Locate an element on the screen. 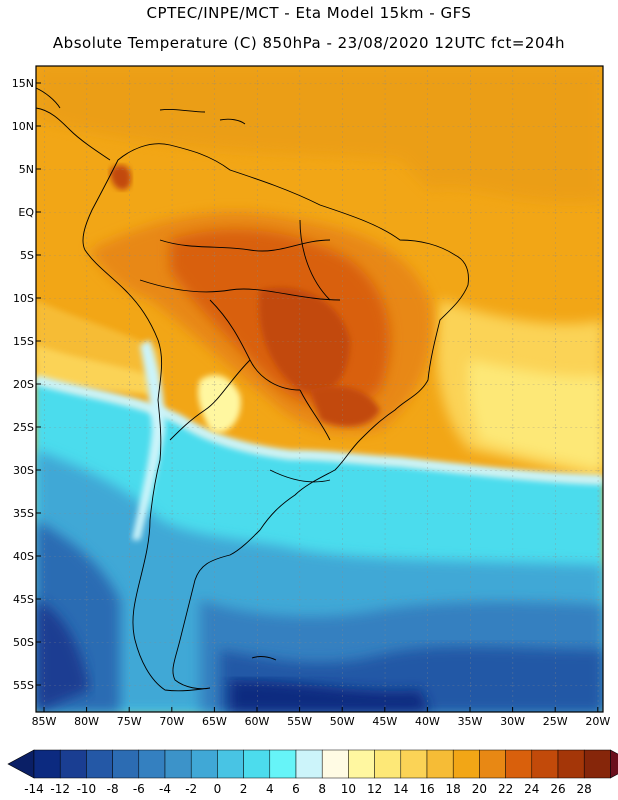  longitude-label: 25W is located at coordinates (555, 721).